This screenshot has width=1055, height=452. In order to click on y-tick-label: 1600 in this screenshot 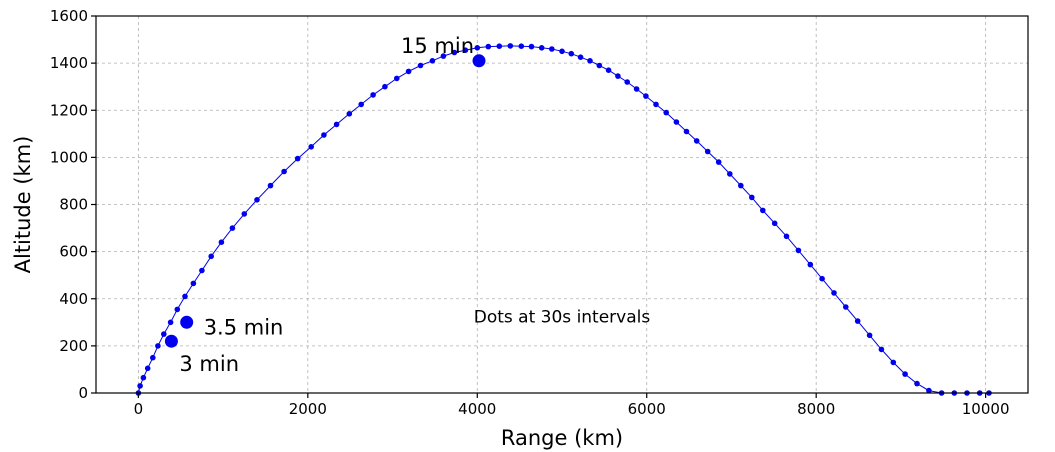, I will do `click(69, 16)`.